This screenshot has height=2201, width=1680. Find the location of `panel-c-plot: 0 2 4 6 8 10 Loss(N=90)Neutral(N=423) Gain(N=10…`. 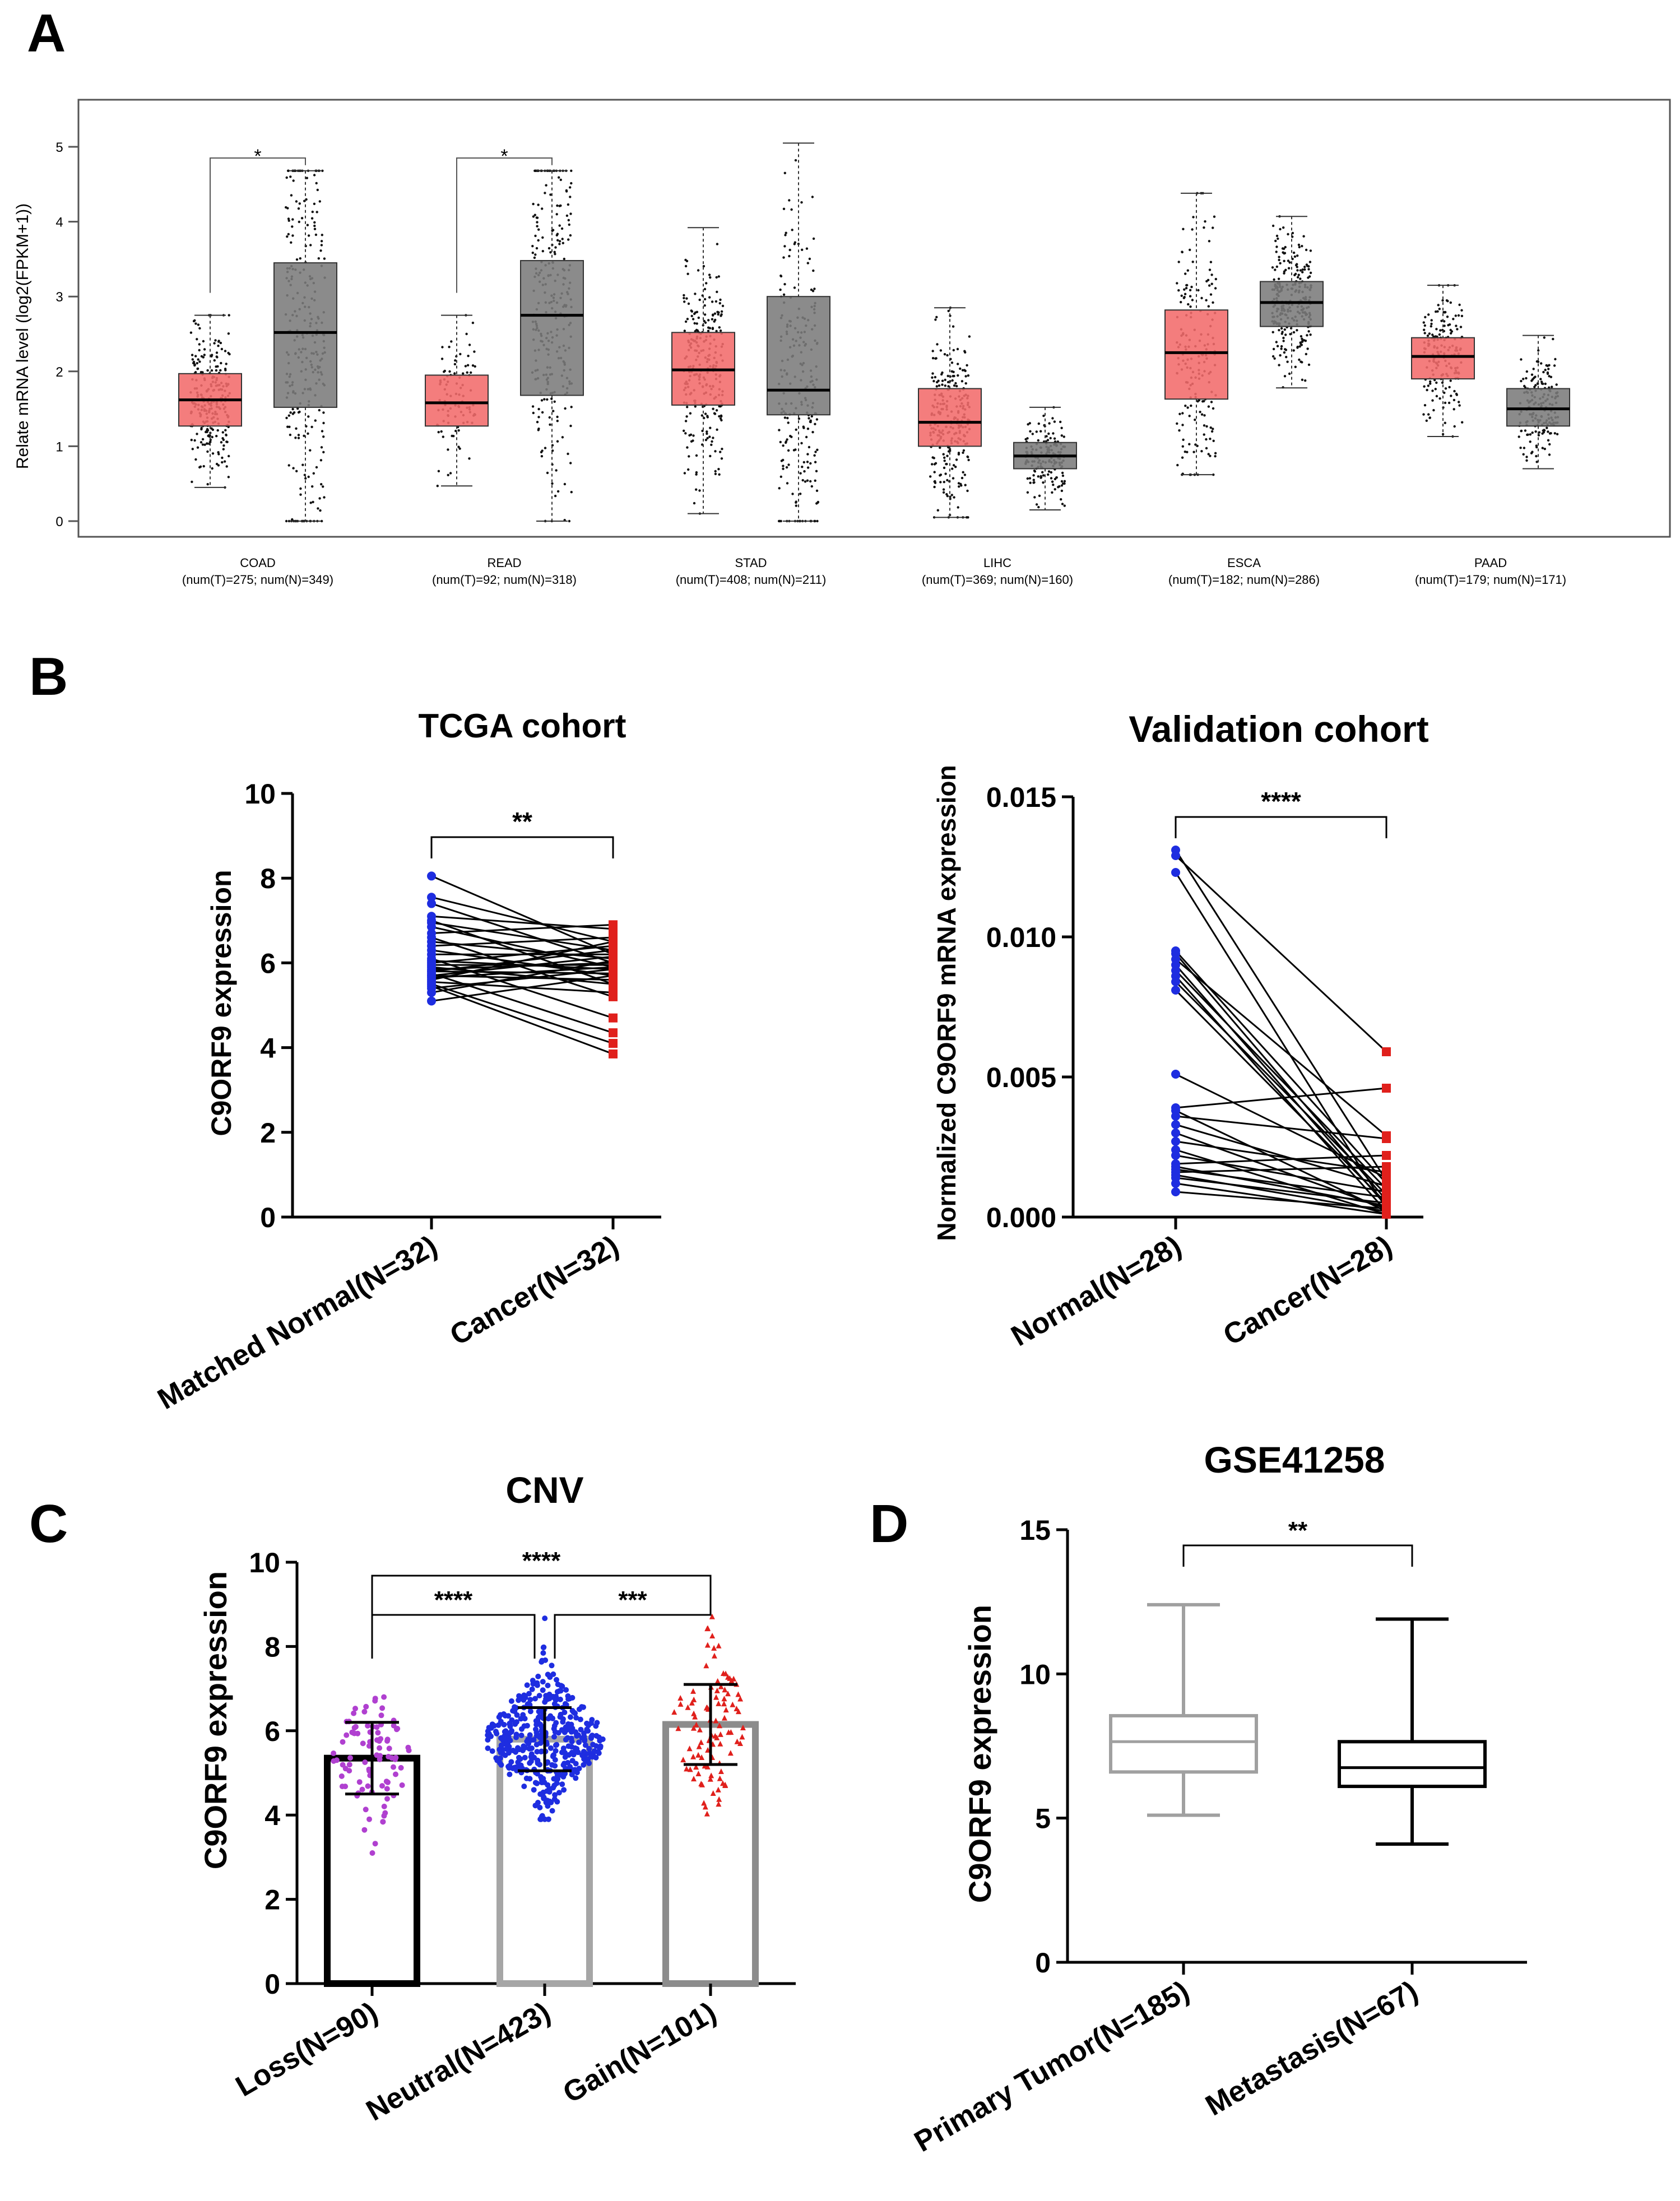

panel-c-plot: 0 2 4 6 8 10 Loss(N=90)Neutral(N=423) Gain(N=10… is located at coordinates (513, 1837).